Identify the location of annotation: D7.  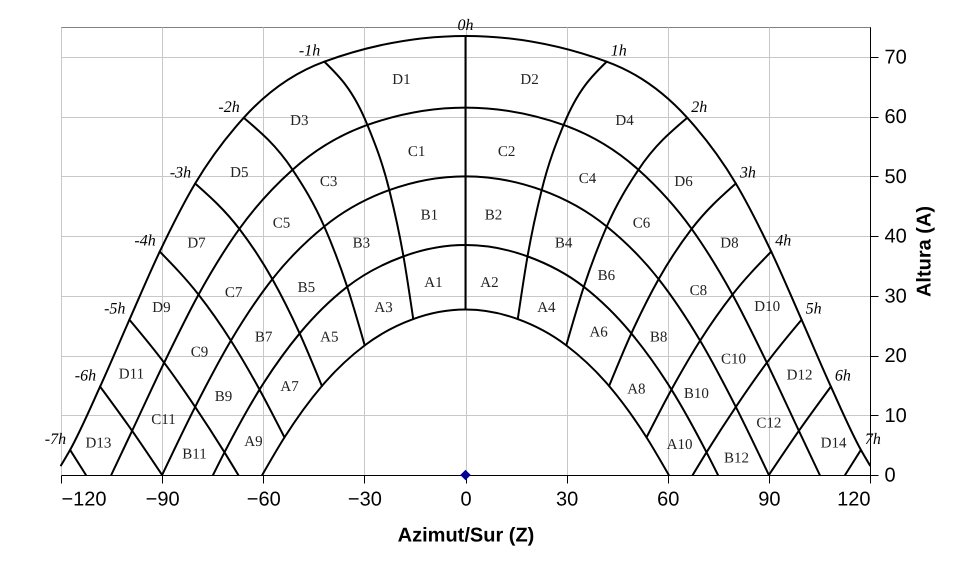
(196, 244).